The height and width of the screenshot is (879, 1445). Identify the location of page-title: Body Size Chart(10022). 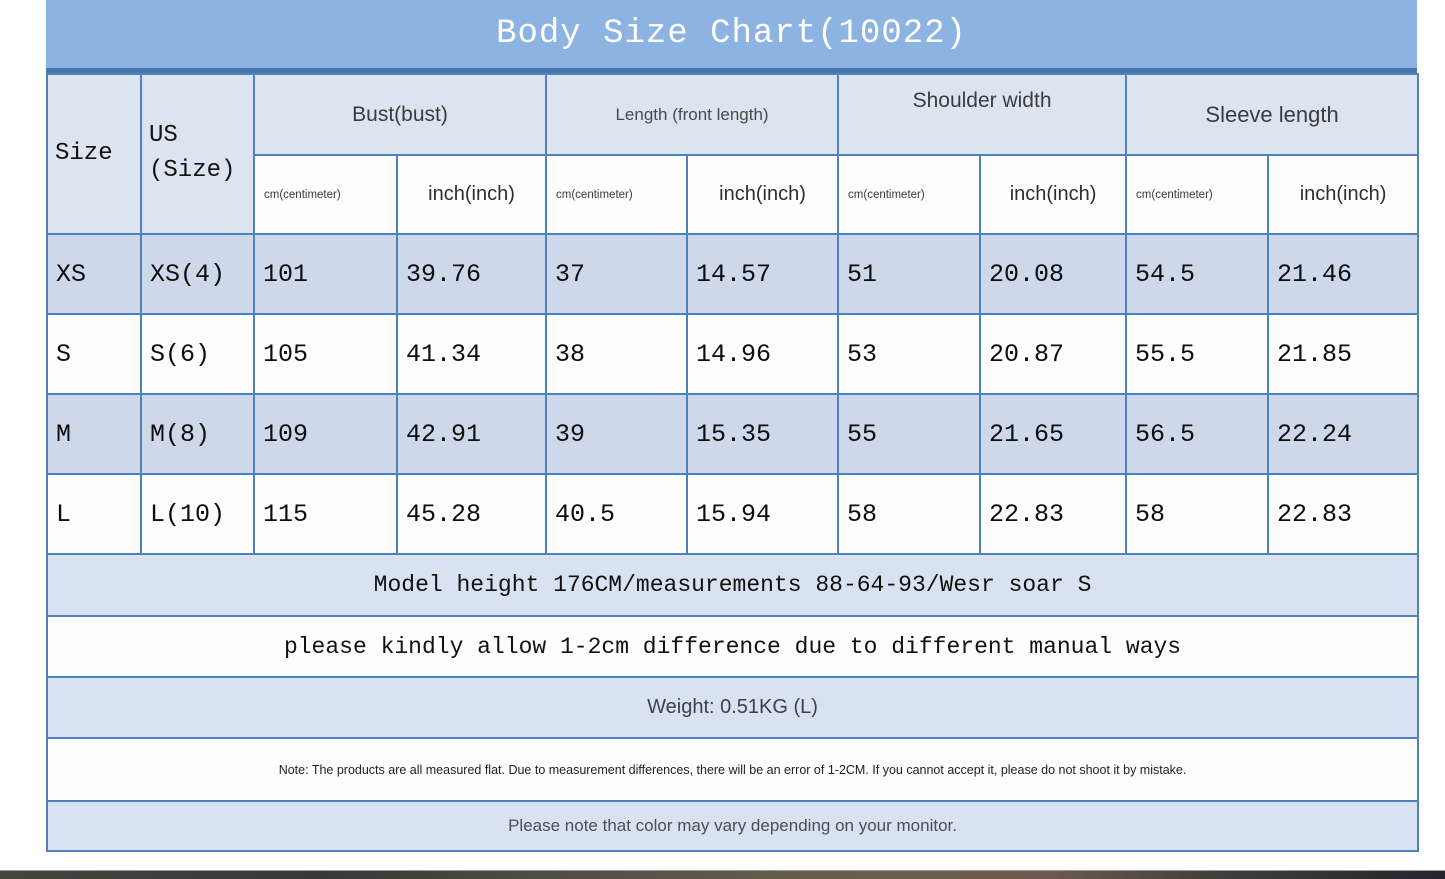
(731, 34).